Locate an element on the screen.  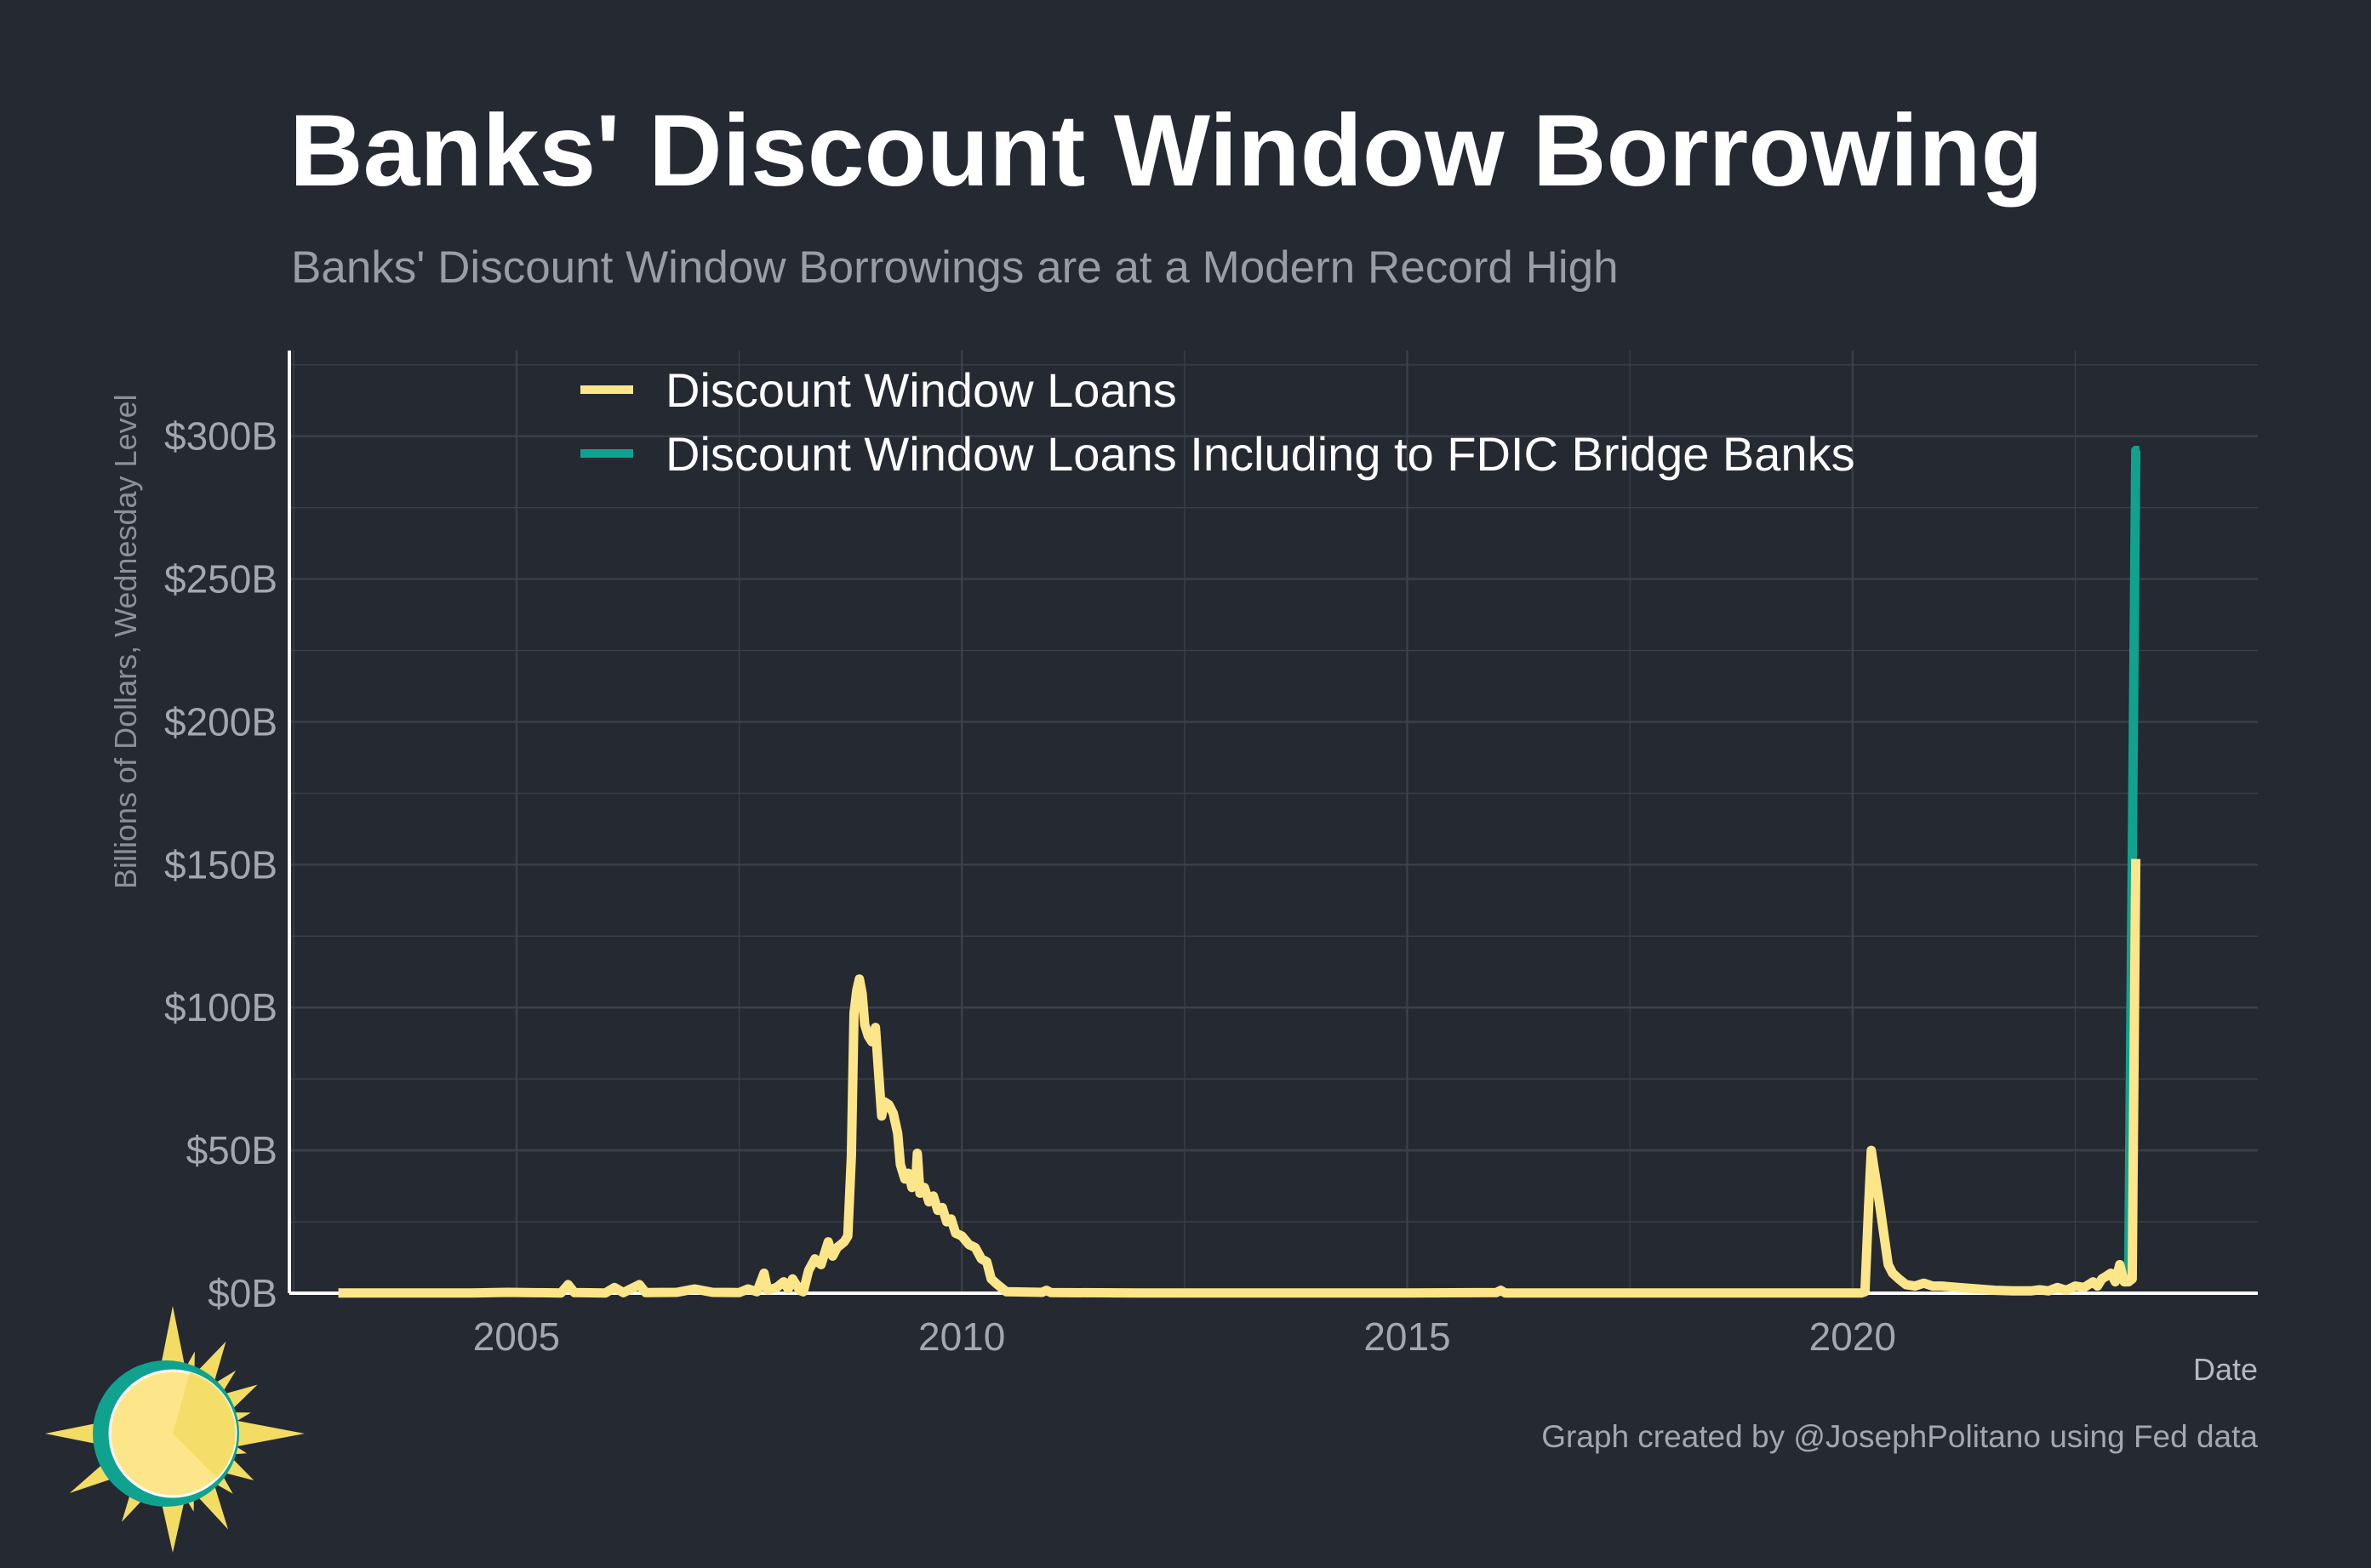
x-tick-label: 2005 is located at coordinates (516, 1336).